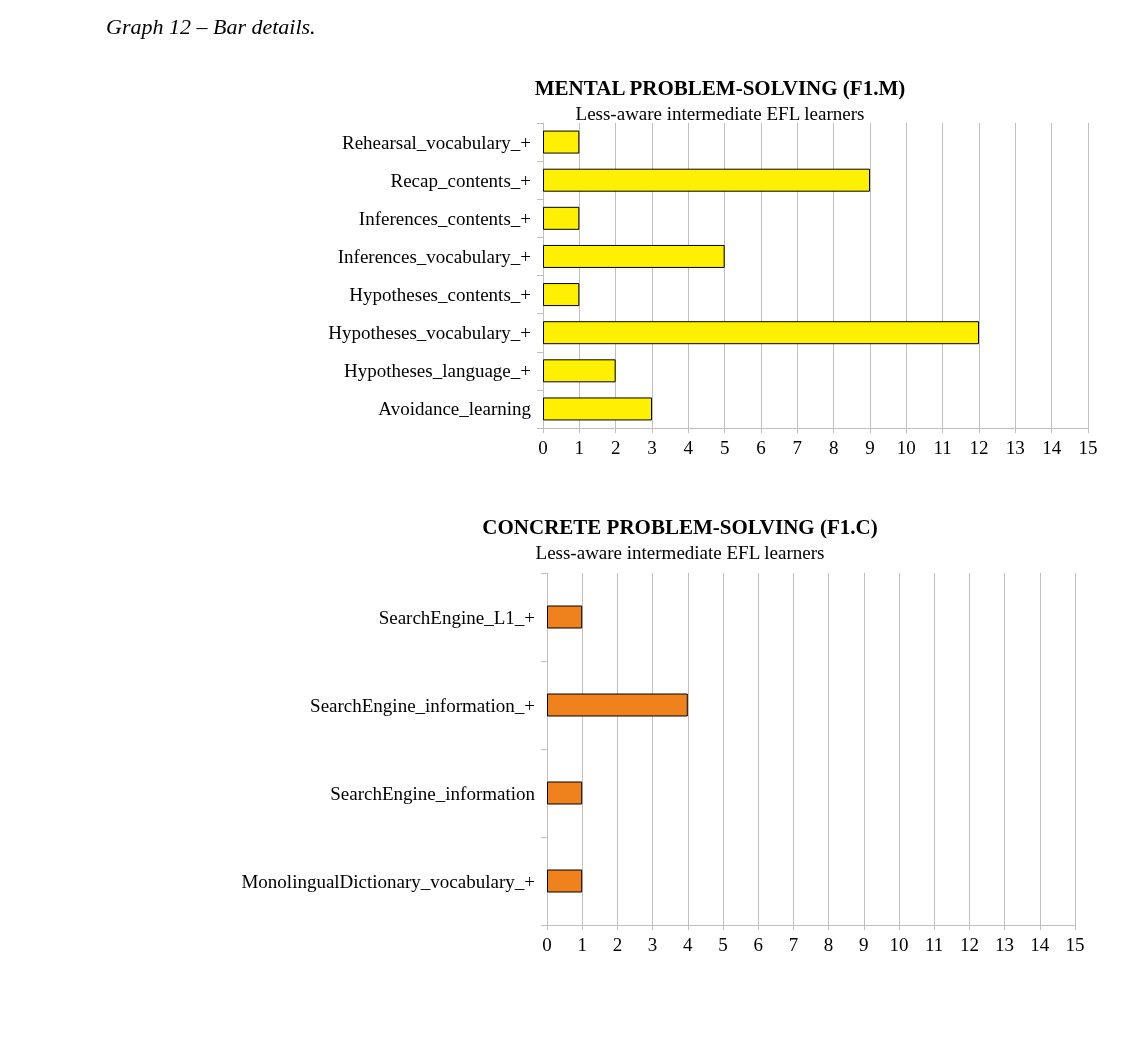 The image size is (1135, 1043). I want to click on y-tick-label: Recap_contents_+, so click(460, 180).